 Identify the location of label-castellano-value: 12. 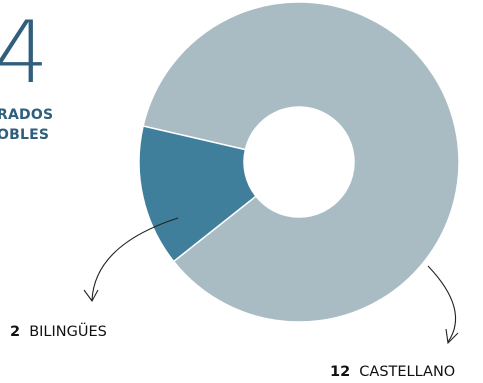
(340, 372).